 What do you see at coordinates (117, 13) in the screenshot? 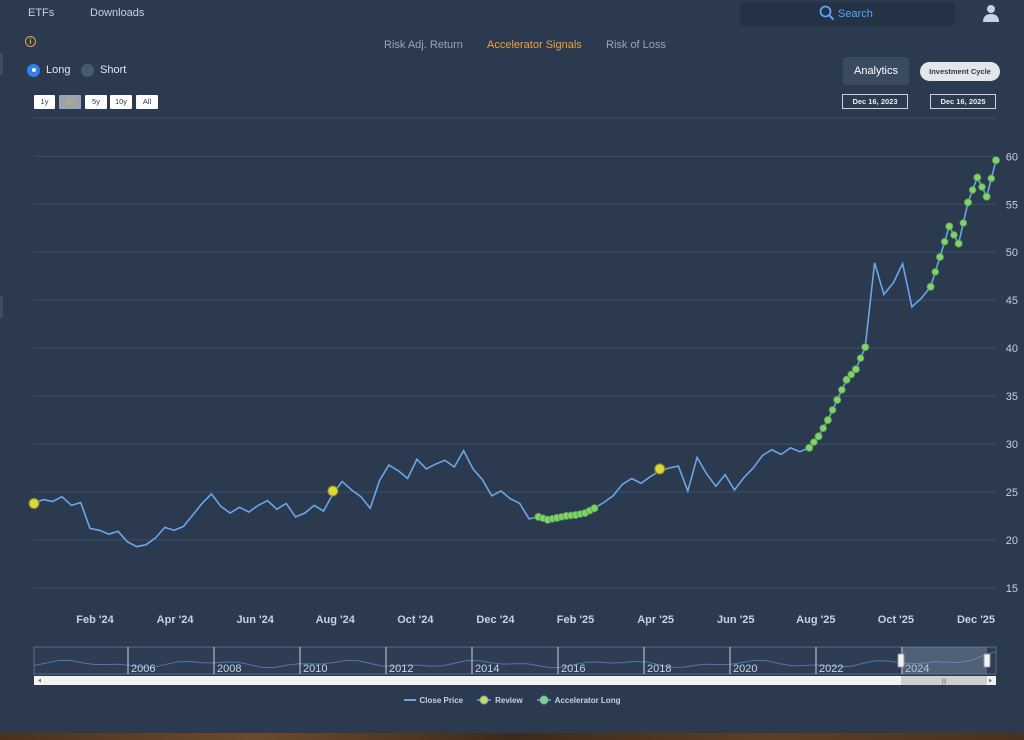
I see `nav-downloads: Downloads` at bounding box center [117, 13].